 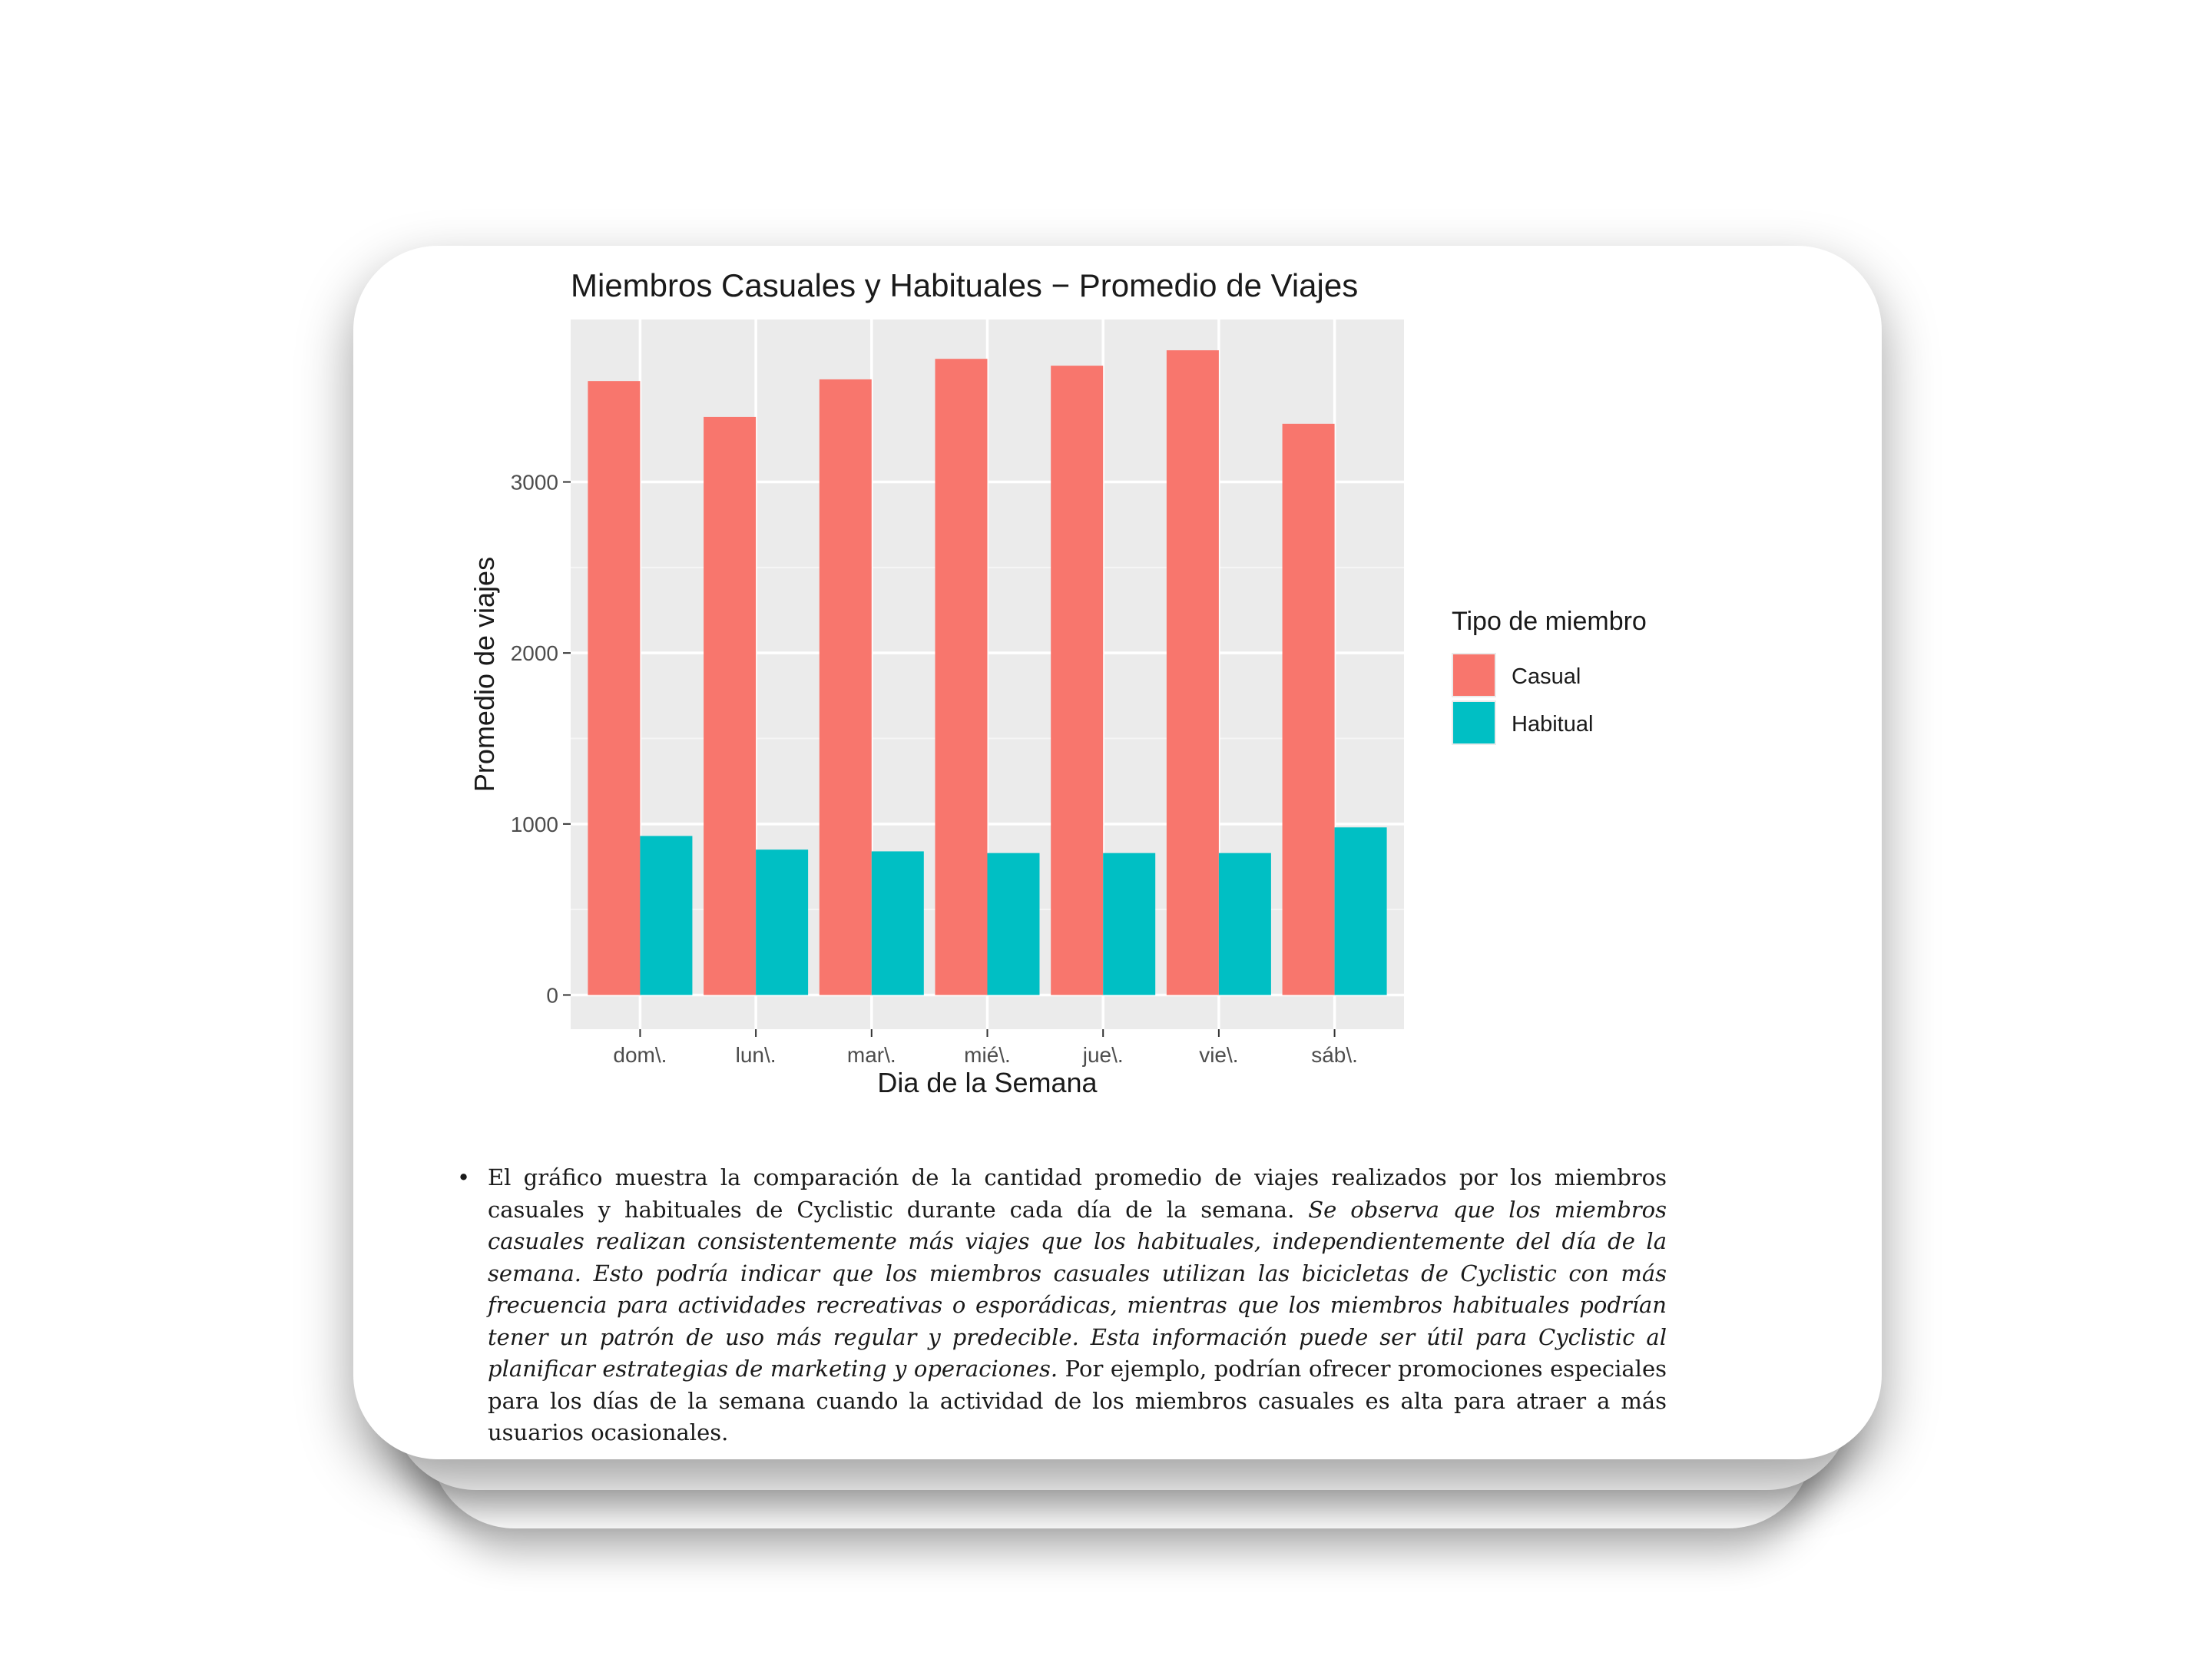 What do you see at coordinates (552, 995) in the screenshot?
I see `y-tick-label: 0` at bounding box center [552, 995].